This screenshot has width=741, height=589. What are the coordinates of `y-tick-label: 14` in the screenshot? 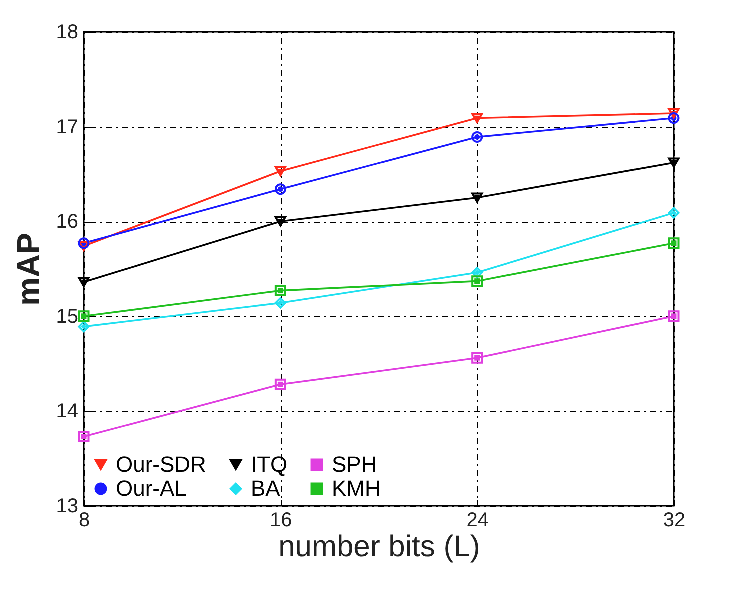 It's located at (67, 411).